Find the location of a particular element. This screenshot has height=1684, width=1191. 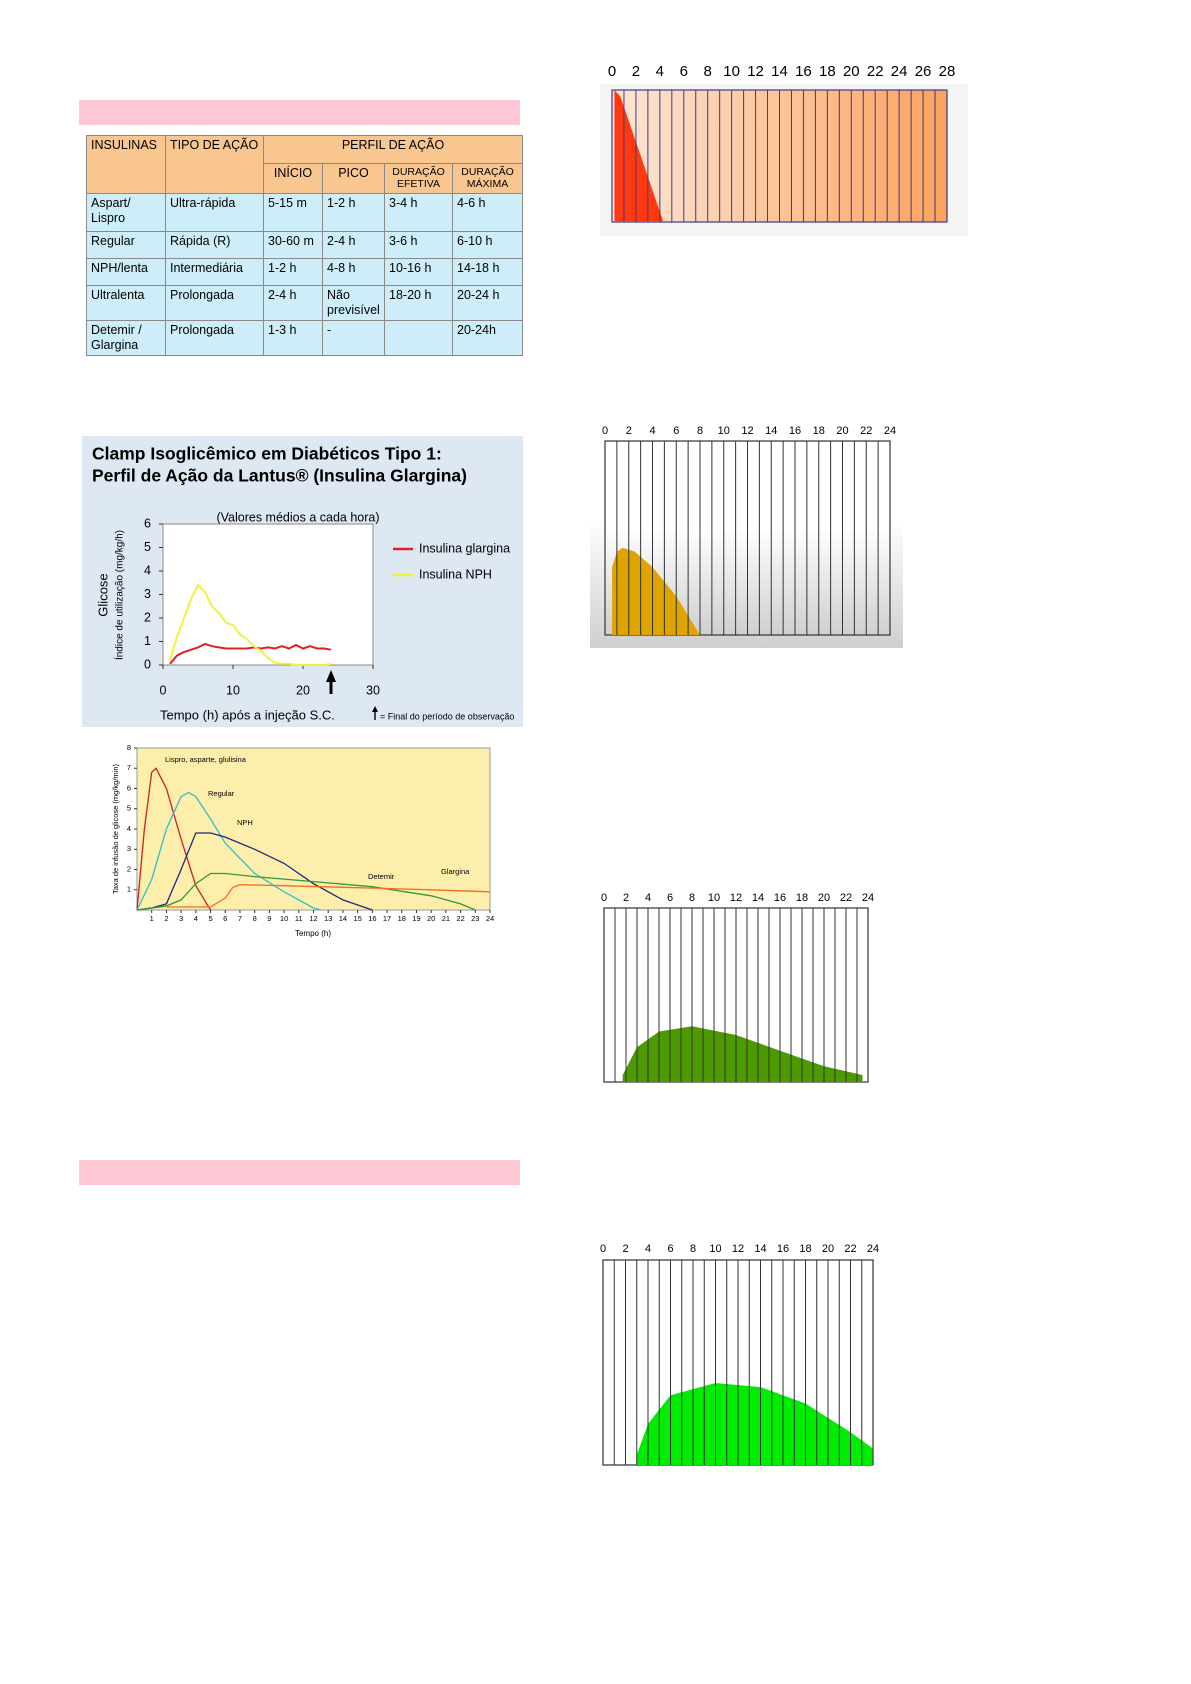

chart-title: Clamp Isoglicêmico em Diabéticos Tipo 1: is located at coordinates (267, 454).